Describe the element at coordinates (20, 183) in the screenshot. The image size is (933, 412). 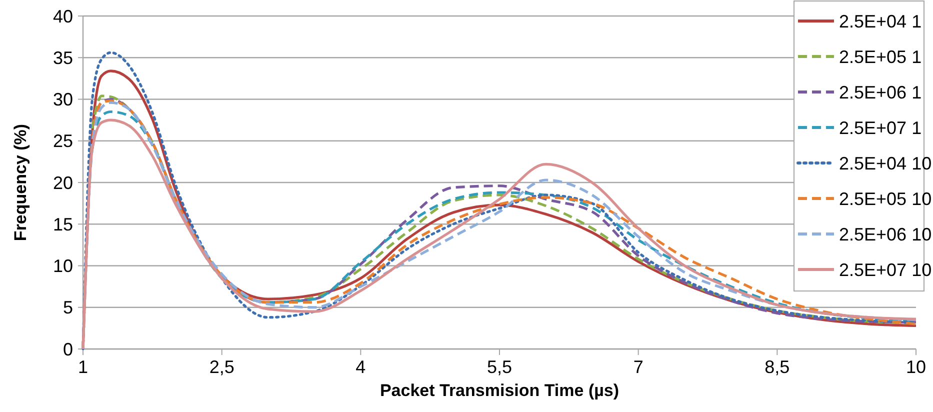
I see `y-axis-title: Frequency (%)` at that location.